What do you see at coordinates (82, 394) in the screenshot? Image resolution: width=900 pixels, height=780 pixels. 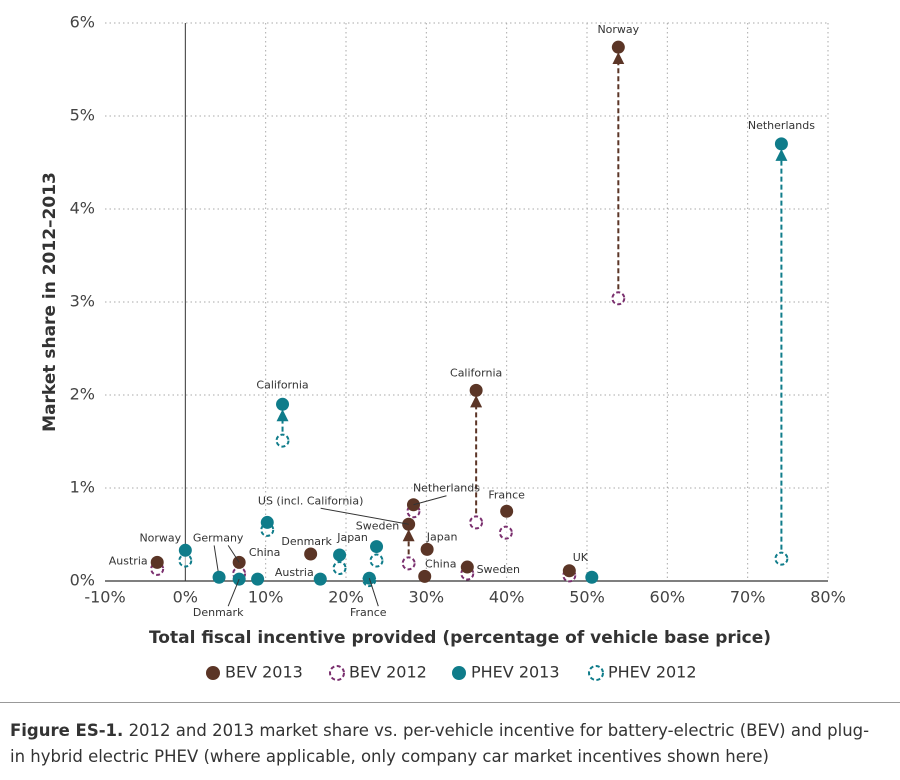 I see `y-tick-label: 2%` at bounding box center [82, 394].